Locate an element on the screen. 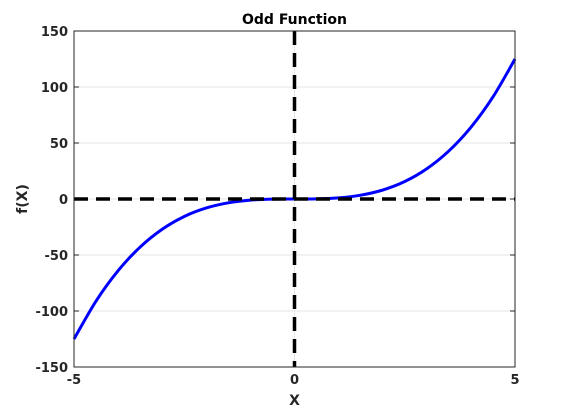  x-tick-label: -5 is located at coordinates (74, 380).